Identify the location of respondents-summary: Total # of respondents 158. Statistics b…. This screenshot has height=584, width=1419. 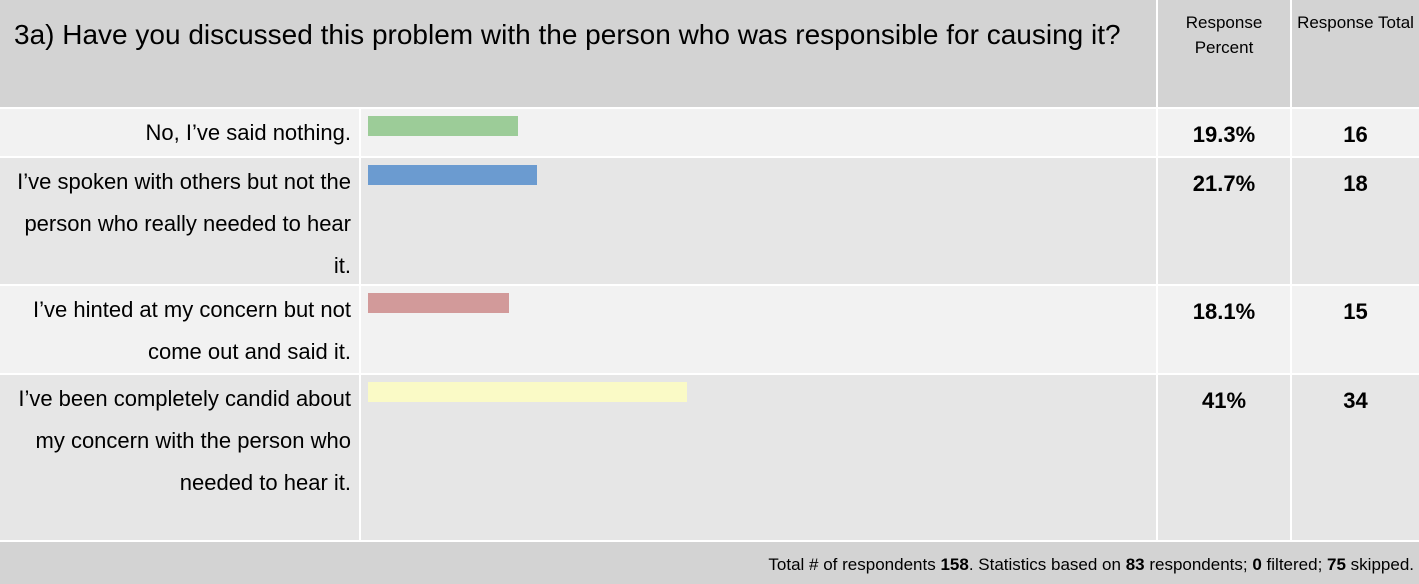
(709, 563).